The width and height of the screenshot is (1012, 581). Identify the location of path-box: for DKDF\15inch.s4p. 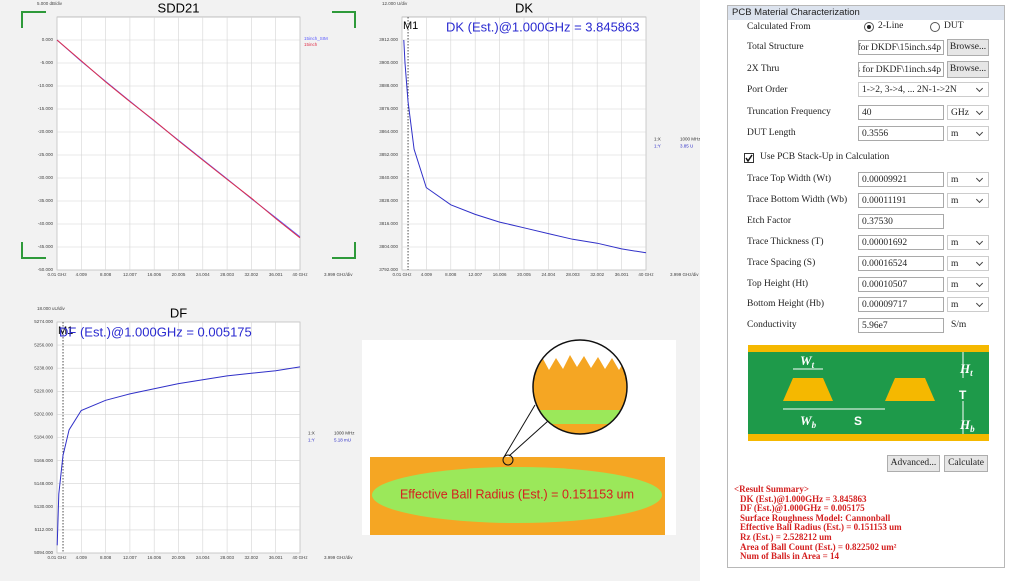
(901, 47).